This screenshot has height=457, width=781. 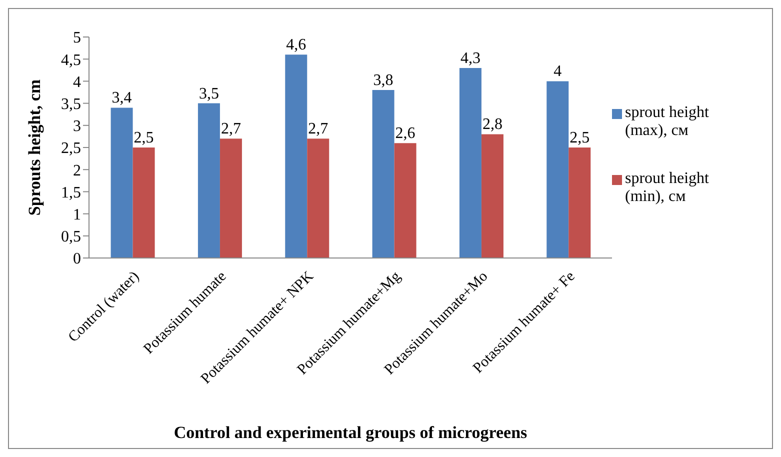 What do you see at coordinates (77, 171) in the screenshot?
I see `y-tick-label: 2` at bounding box center [77, 171].